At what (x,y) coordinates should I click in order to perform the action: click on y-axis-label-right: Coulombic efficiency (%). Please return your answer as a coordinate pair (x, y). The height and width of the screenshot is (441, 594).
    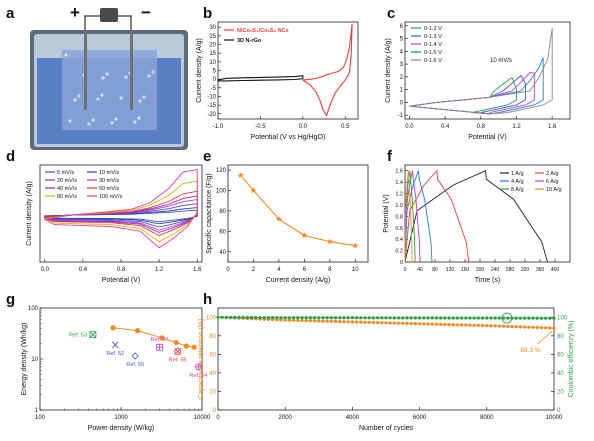
    Looking at the image, I should click on (571, 359).